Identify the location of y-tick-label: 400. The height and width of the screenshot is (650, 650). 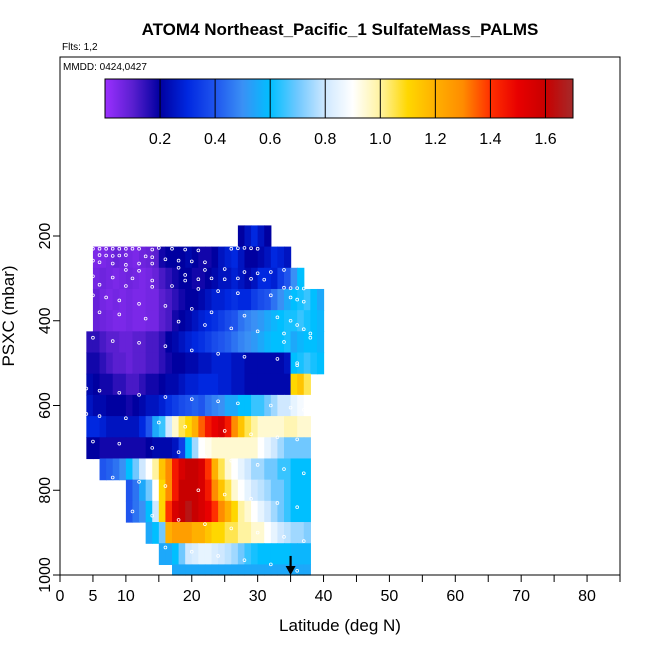
(45, 320).